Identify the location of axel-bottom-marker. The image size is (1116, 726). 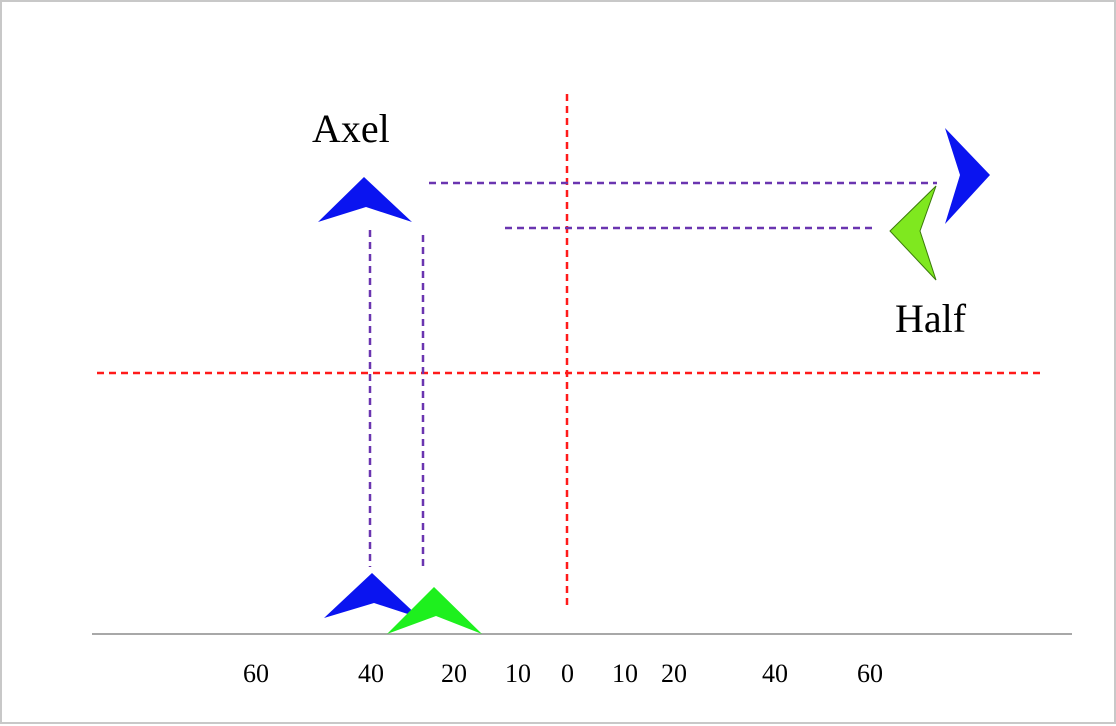
(372, 595).